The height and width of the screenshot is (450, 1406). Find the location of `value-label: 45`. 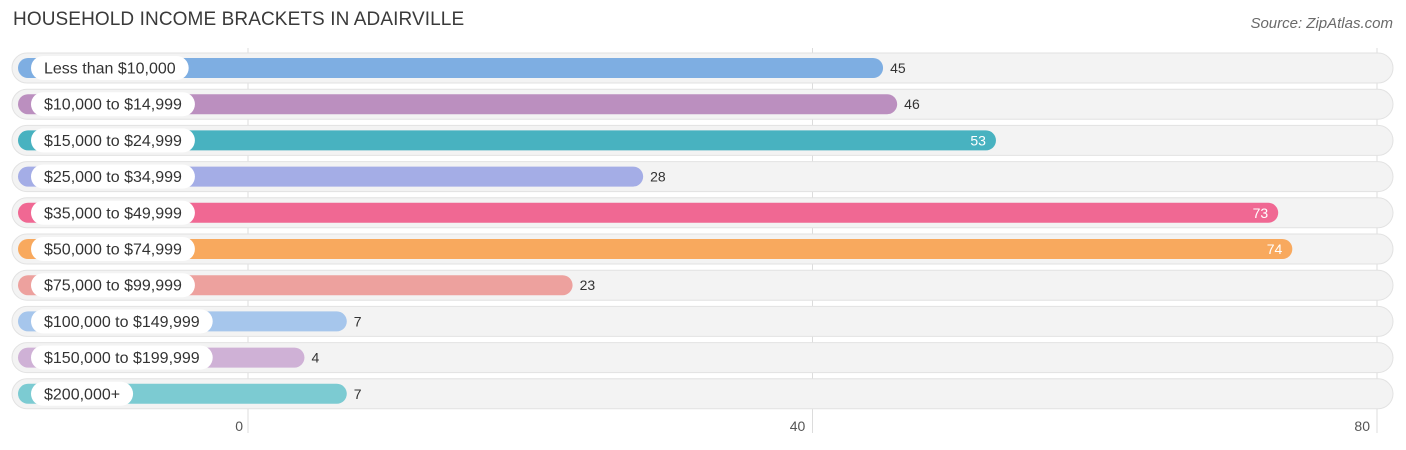

value-label: 45 is located at coordinates (898, 68).